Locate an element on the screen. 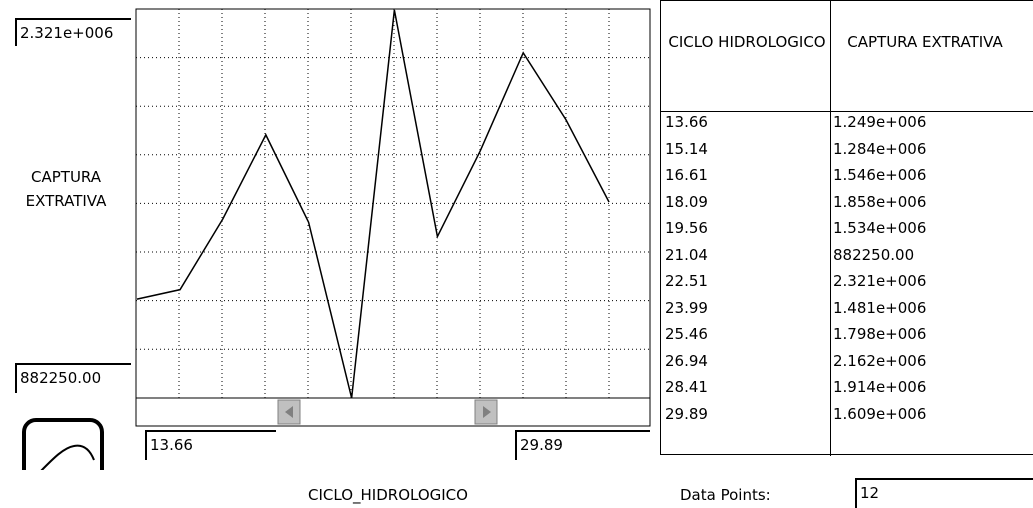 This screenshot has height=508, width=1033. table-cell: 1.284e+006 is located at coordinates (880, 148).